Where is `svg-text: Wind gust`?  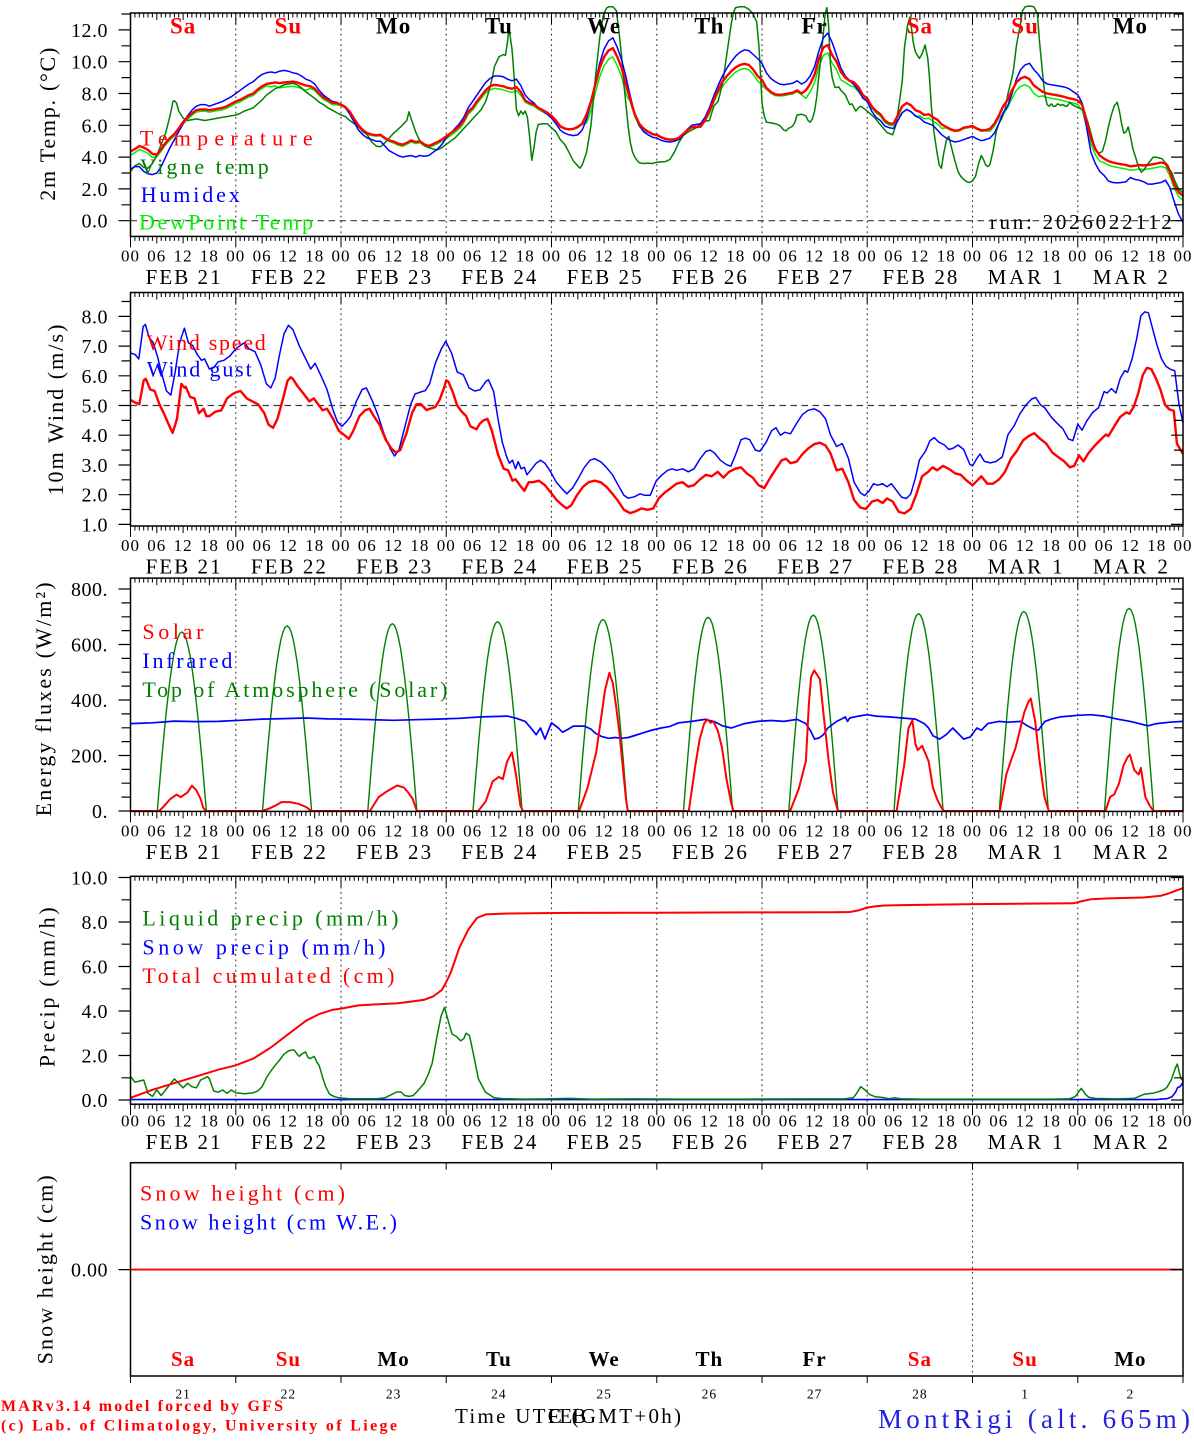 svg-text: Wind gust is located at coordinates (199, 369).